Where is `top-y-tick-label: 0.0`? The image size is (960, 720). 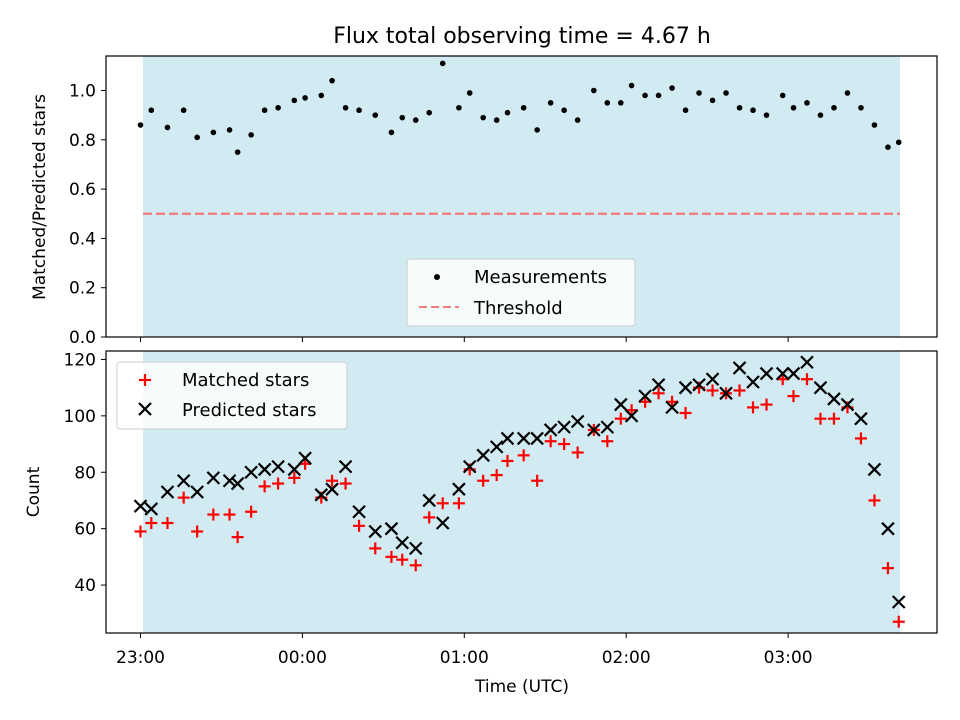
top-y-tick-label: 0.0 is located at coordinates (82, 338).